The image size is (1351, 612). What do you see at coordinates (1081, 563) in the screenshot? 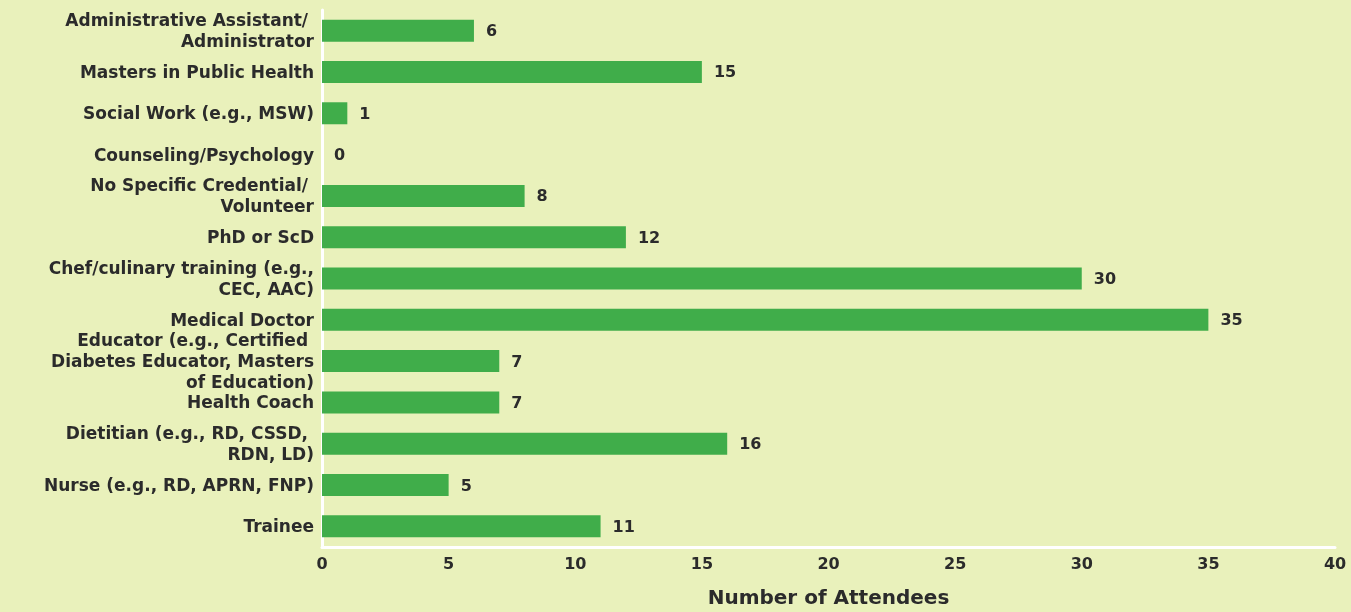
I see `x-tick-label: 30` at bounding box center [1081, 563].